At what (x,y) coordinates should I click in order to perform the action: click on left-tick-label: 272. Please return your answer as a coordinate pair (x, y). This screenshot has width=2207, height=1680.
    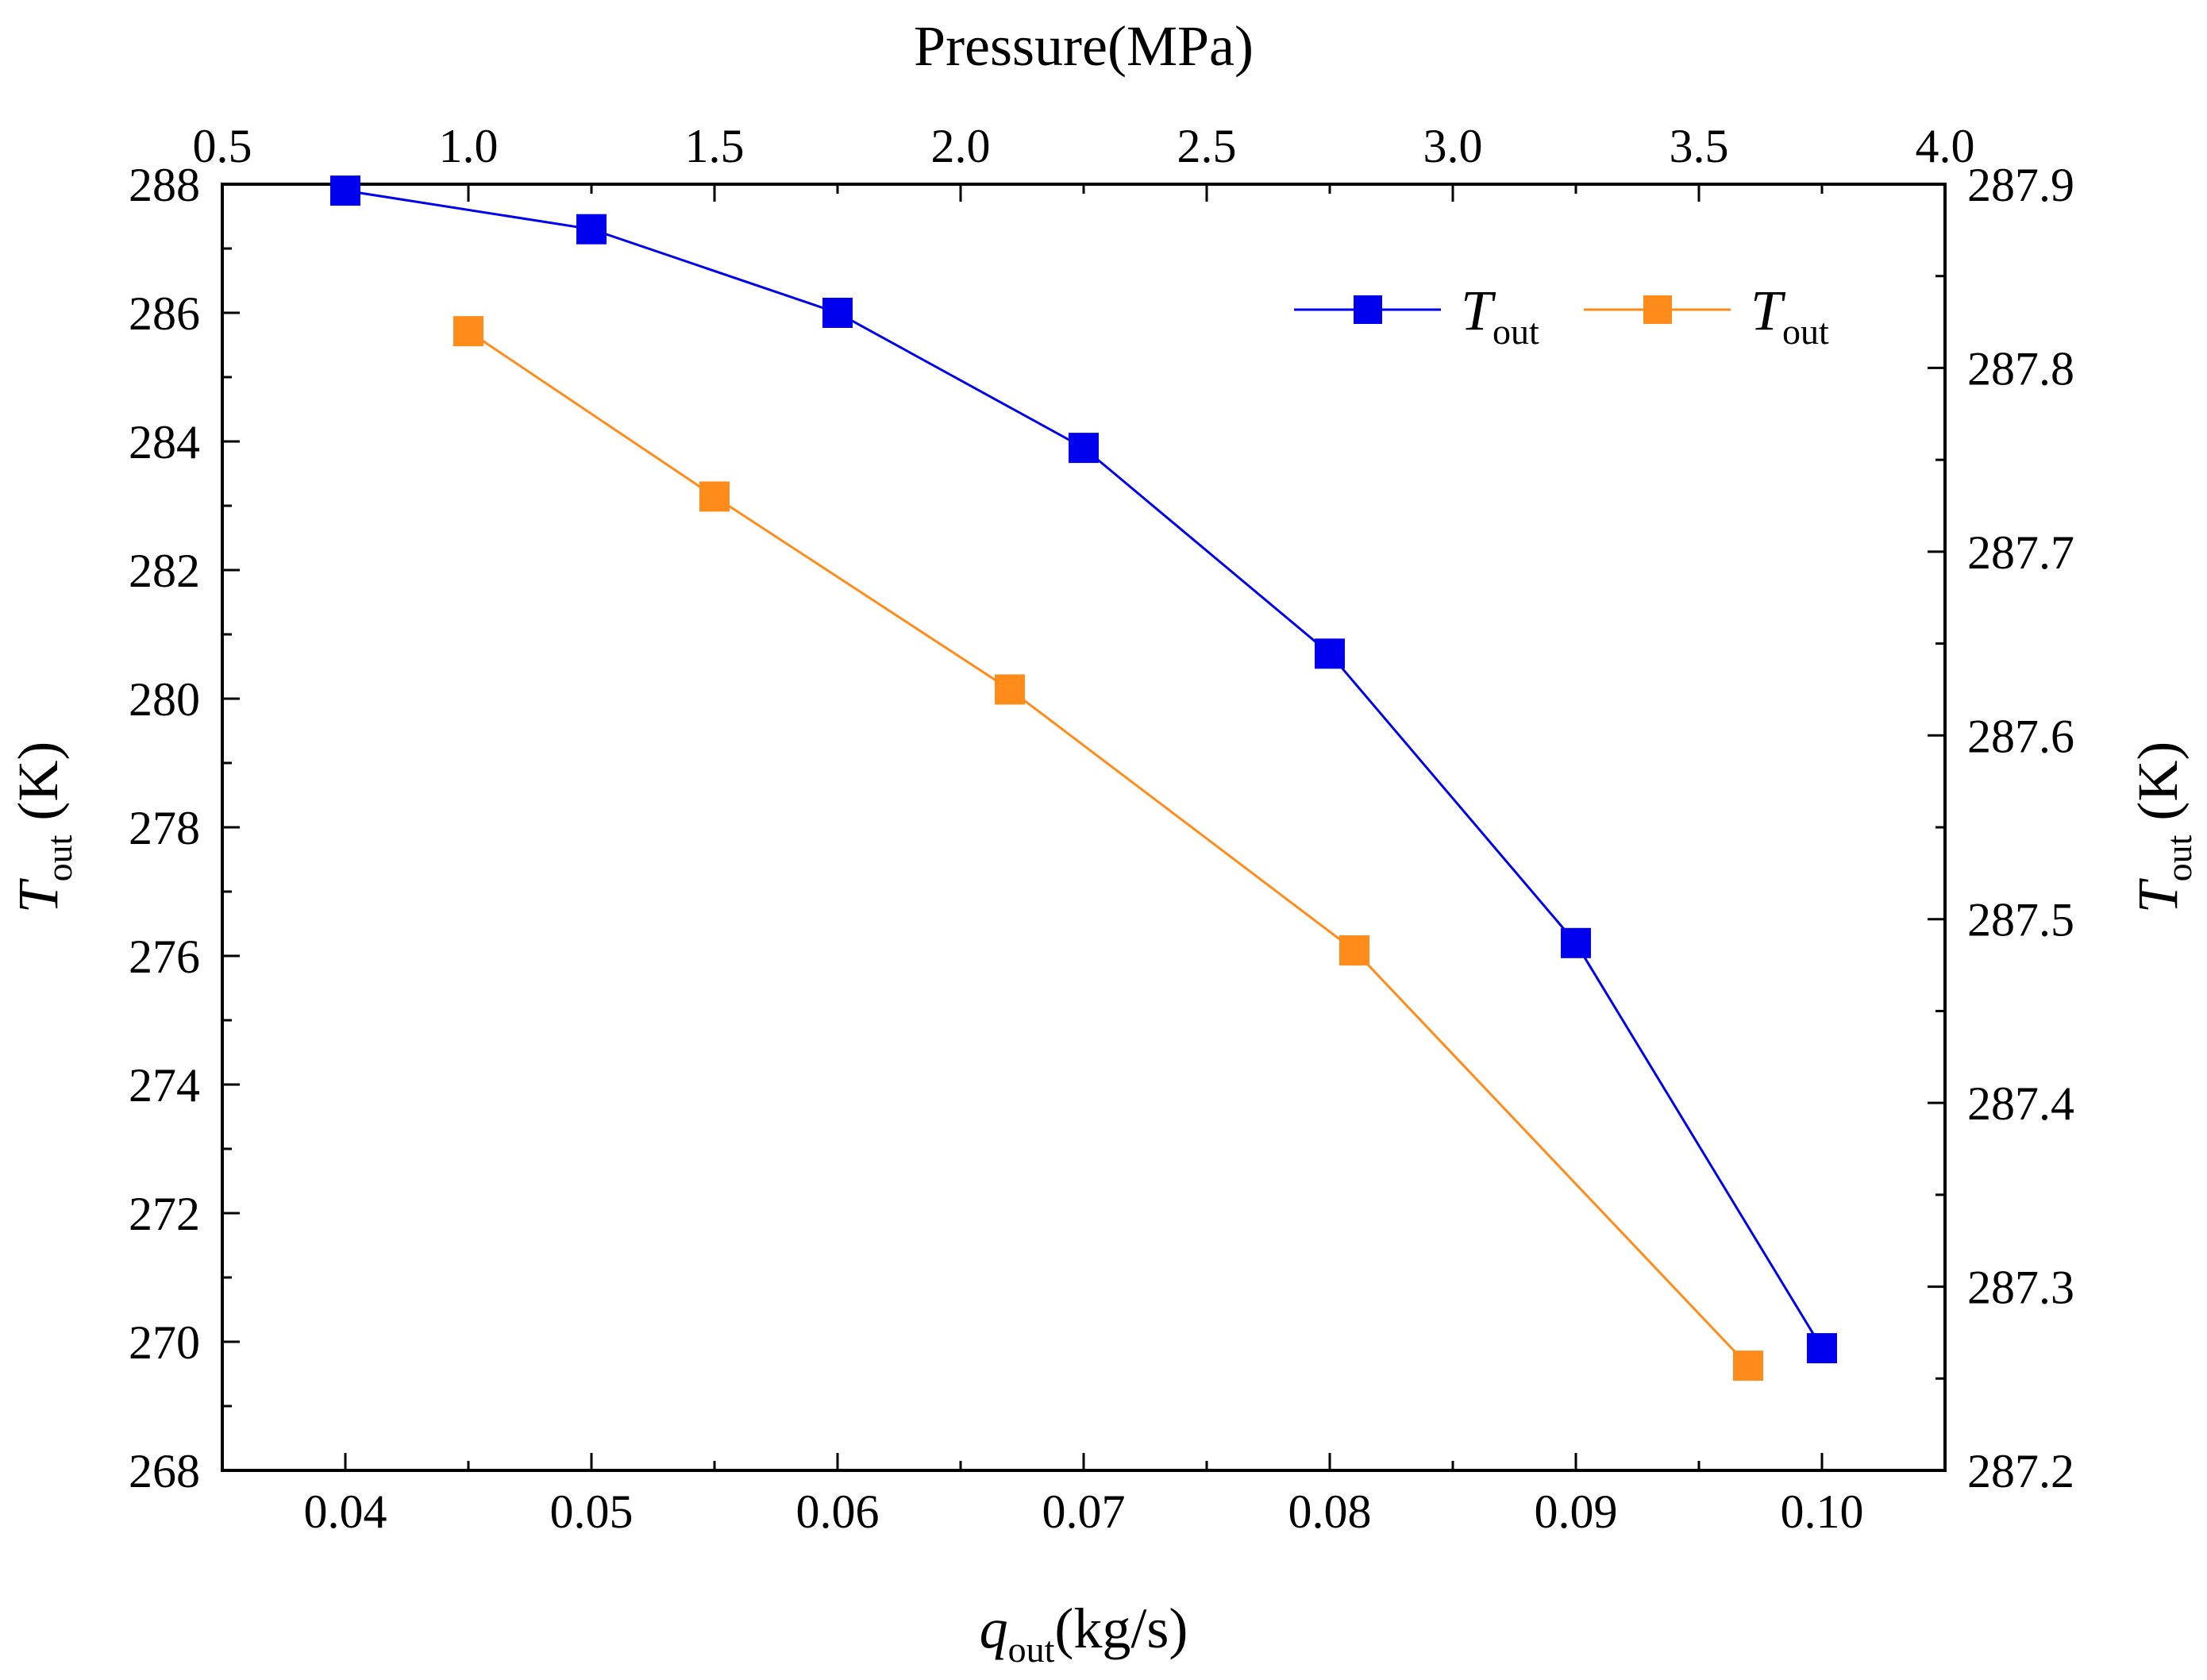
    Looking at the image, I should click on (164, 1214).